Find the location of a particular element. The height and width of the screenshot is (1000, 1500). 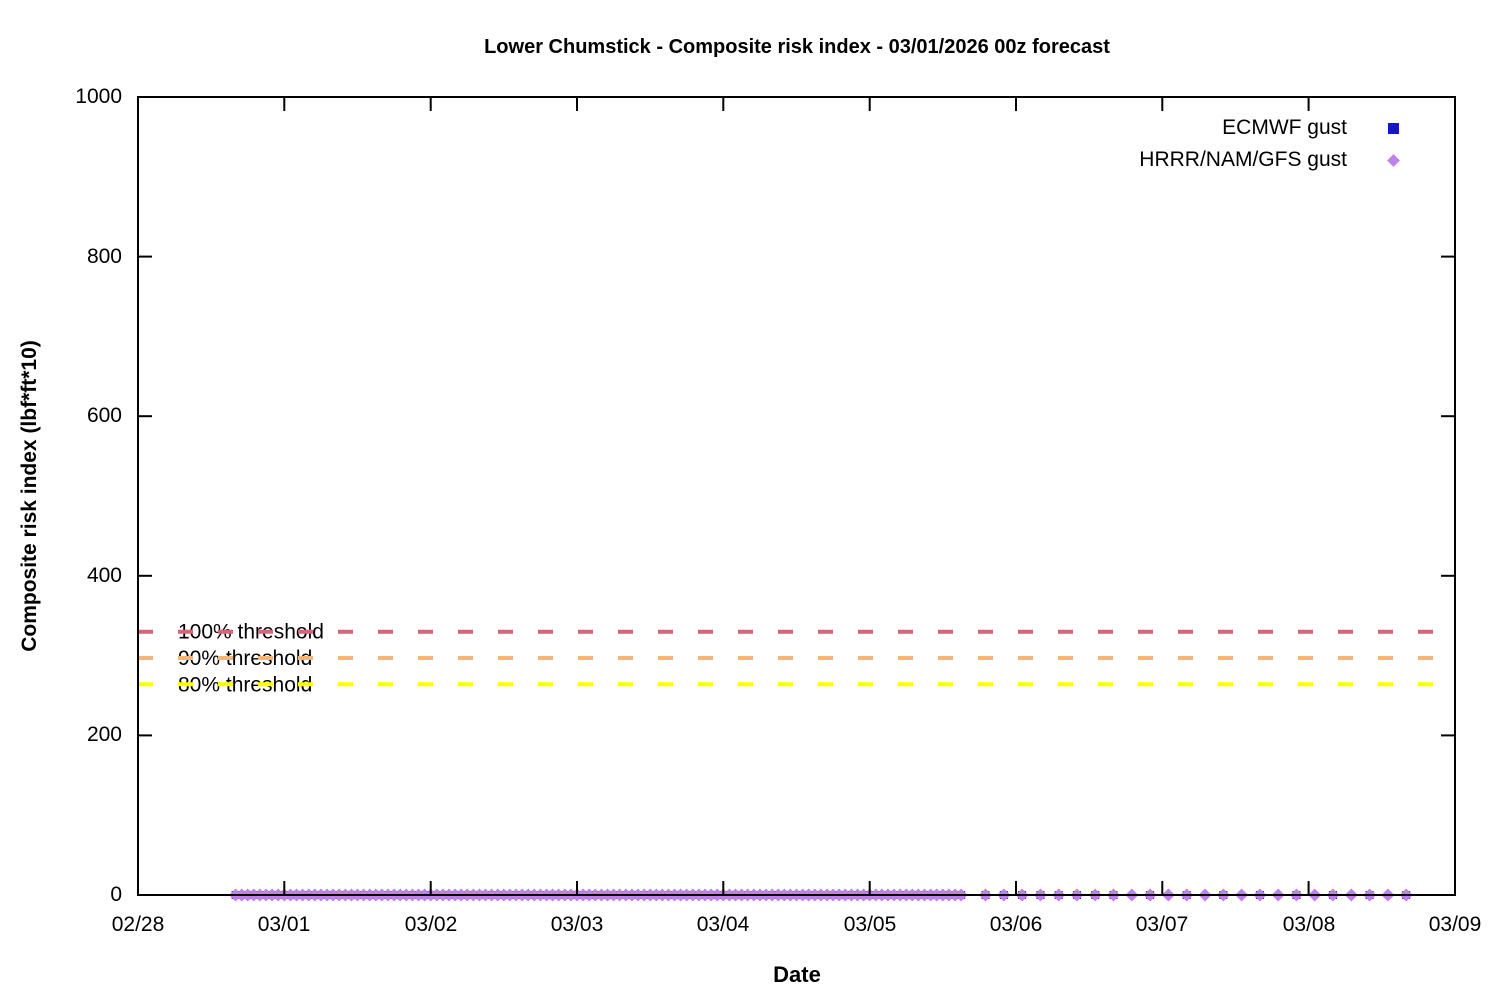

x-tick-label: 03/01 is located at coordinates (284, 924).